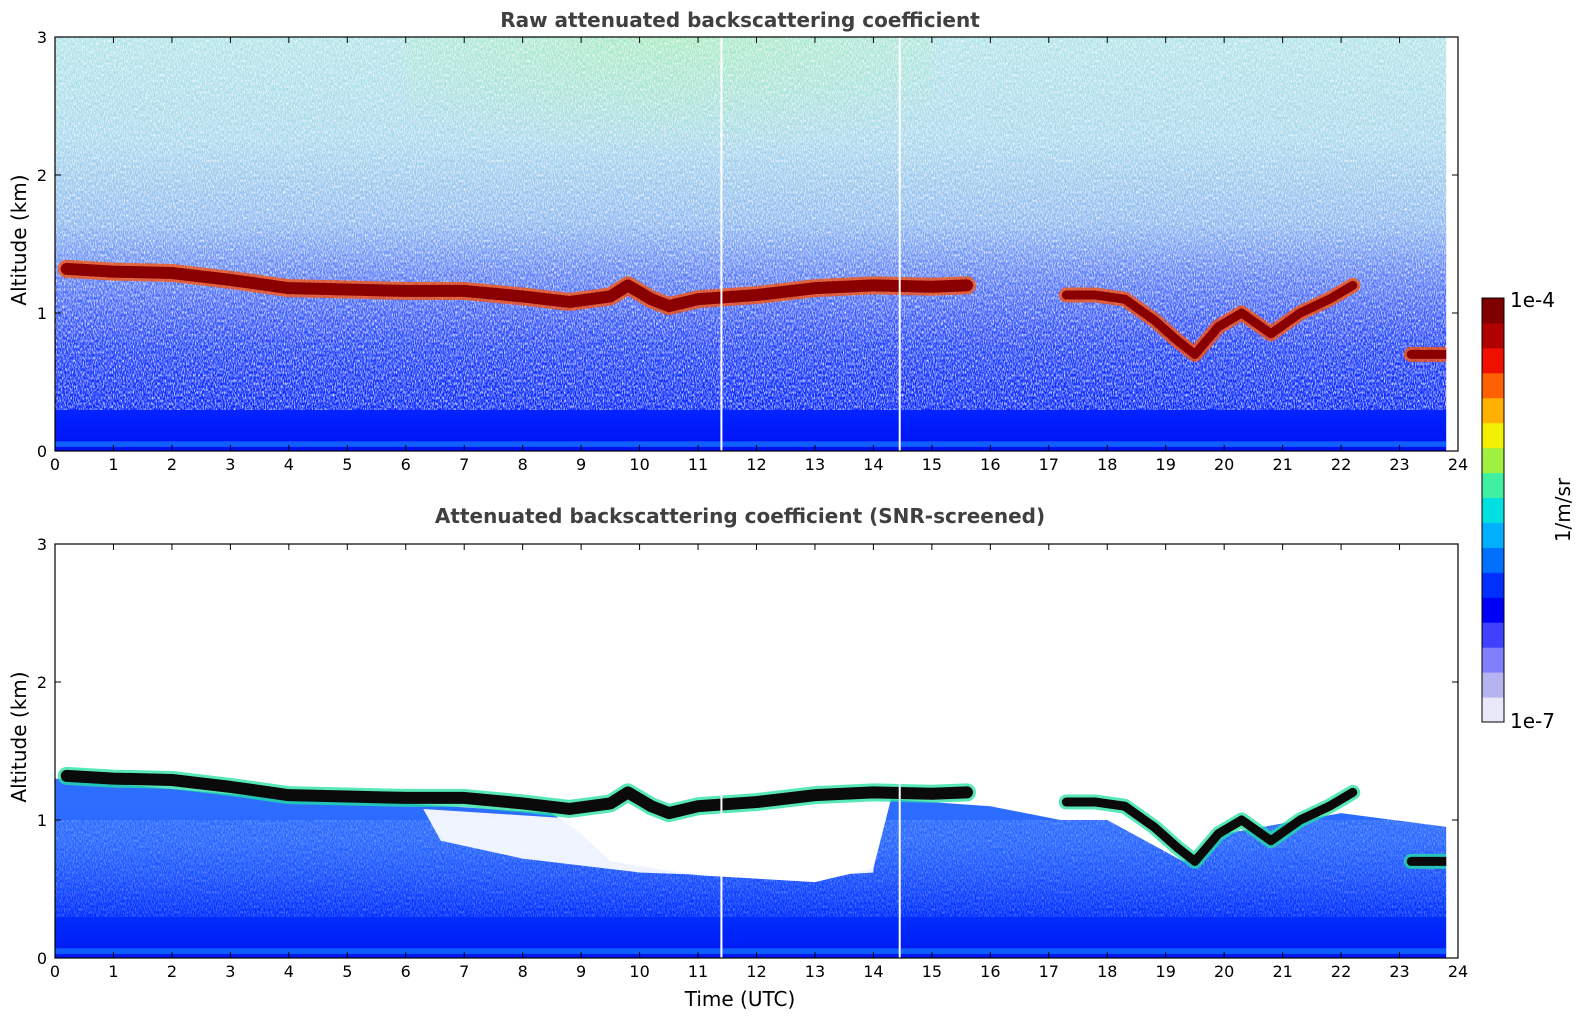  I want to click on screened-speckle, so click(751, 868).